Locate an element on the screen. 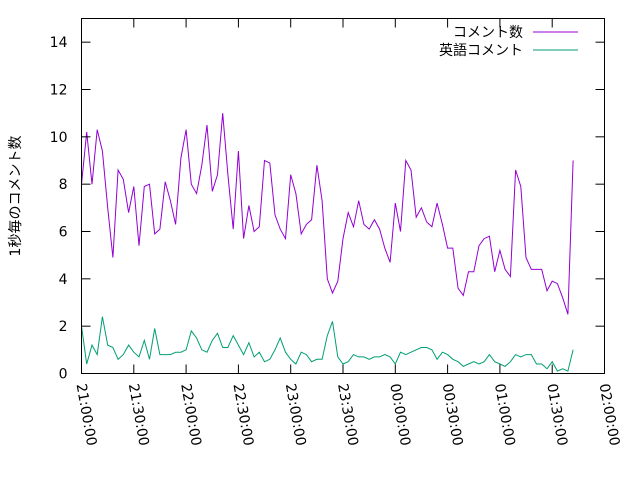  y-tick-label: 0 is located at coordinates (63, 375).